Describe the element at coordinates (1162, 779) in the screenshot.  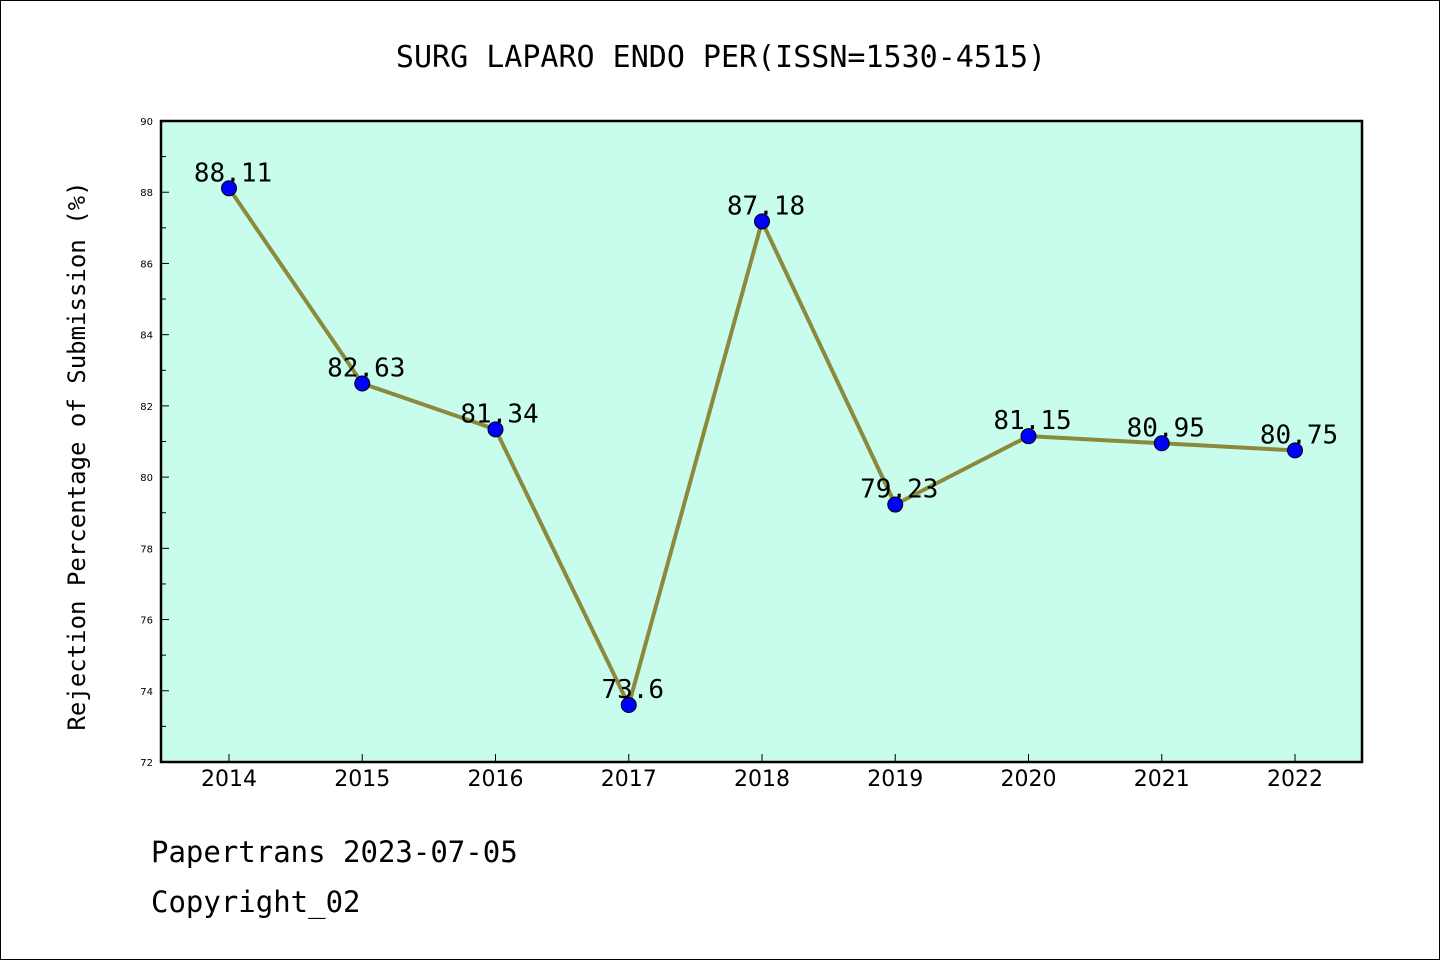
I see `x-tick-label: 2021` at that location.